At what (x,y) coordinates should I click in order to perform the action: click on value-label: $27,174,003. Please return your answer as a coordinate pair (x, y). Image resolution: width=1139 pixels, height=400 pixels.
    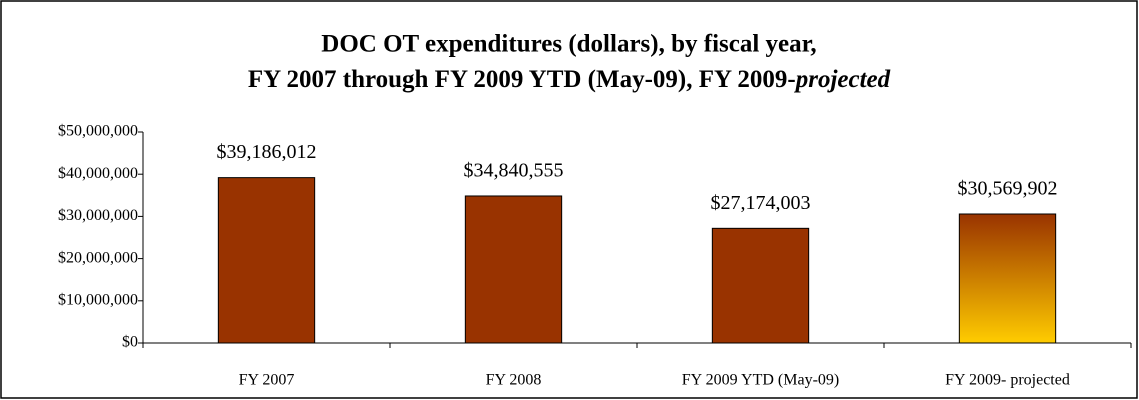
    Looking at the image, I should click on (761, 203).